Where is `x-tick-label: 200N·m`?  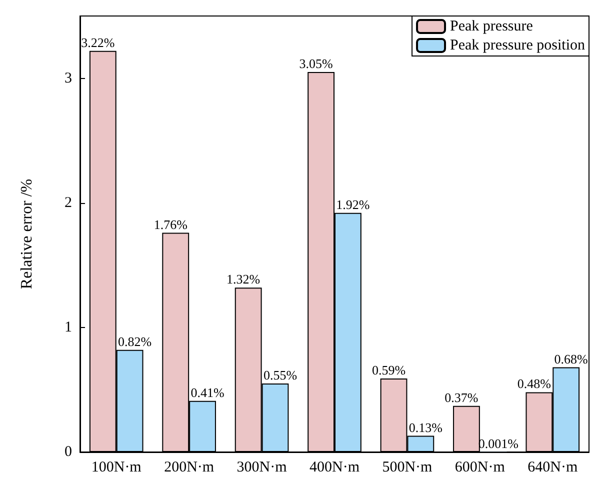 x-tick-label: 200N·m is located at coordinates (189, 468).